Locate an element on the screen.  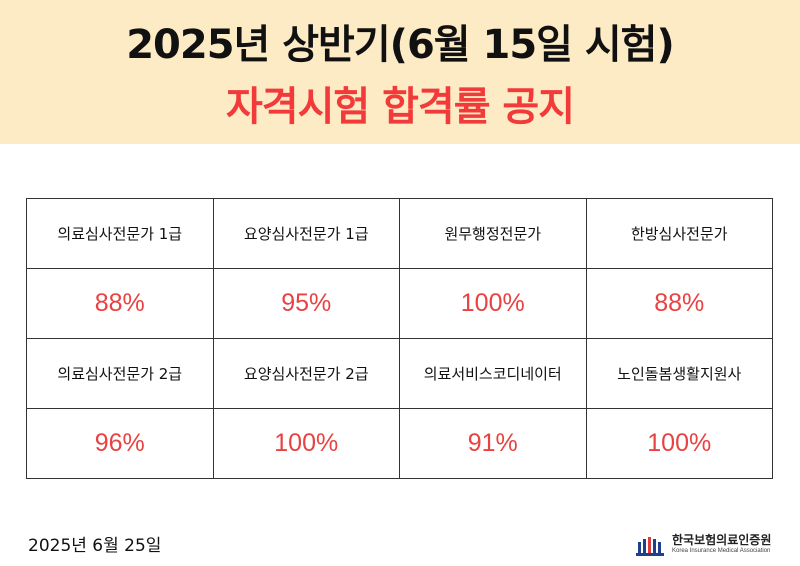
notice-date: 2025년 6월 25일 is located at coordinates (95, 546).